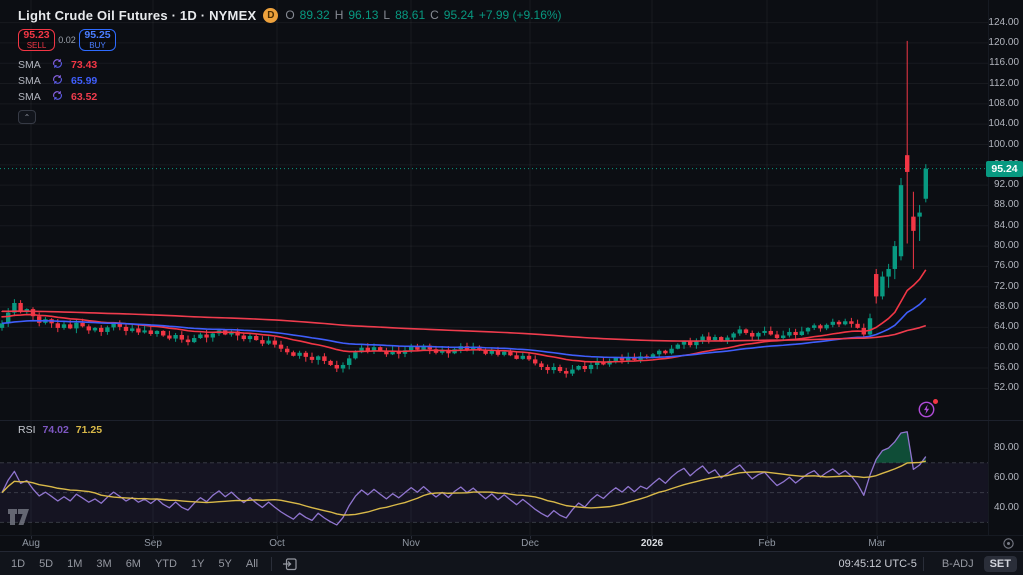 This screenshot has width=1023, height=575. I want to click on clock-label: 09:45:12 UTC-5, so click(877, 563).